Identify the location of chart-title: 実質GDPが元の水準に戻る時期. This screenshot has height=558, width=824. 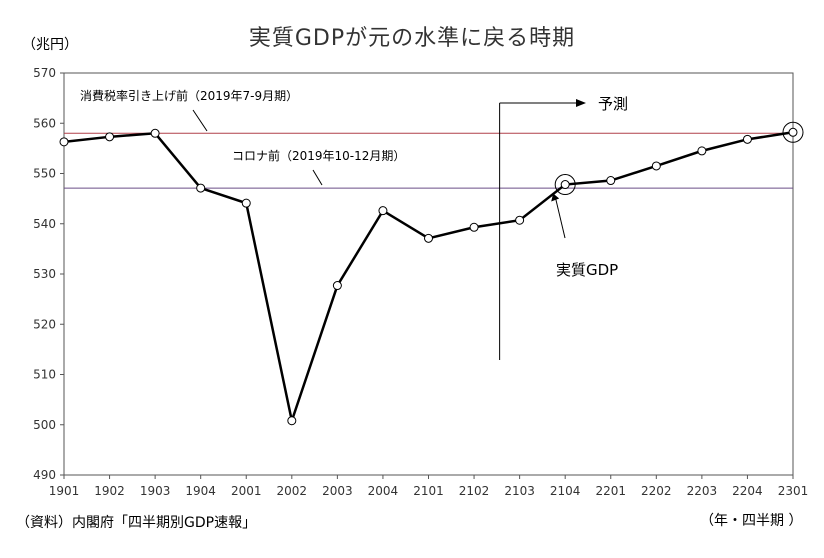
(412, 38).